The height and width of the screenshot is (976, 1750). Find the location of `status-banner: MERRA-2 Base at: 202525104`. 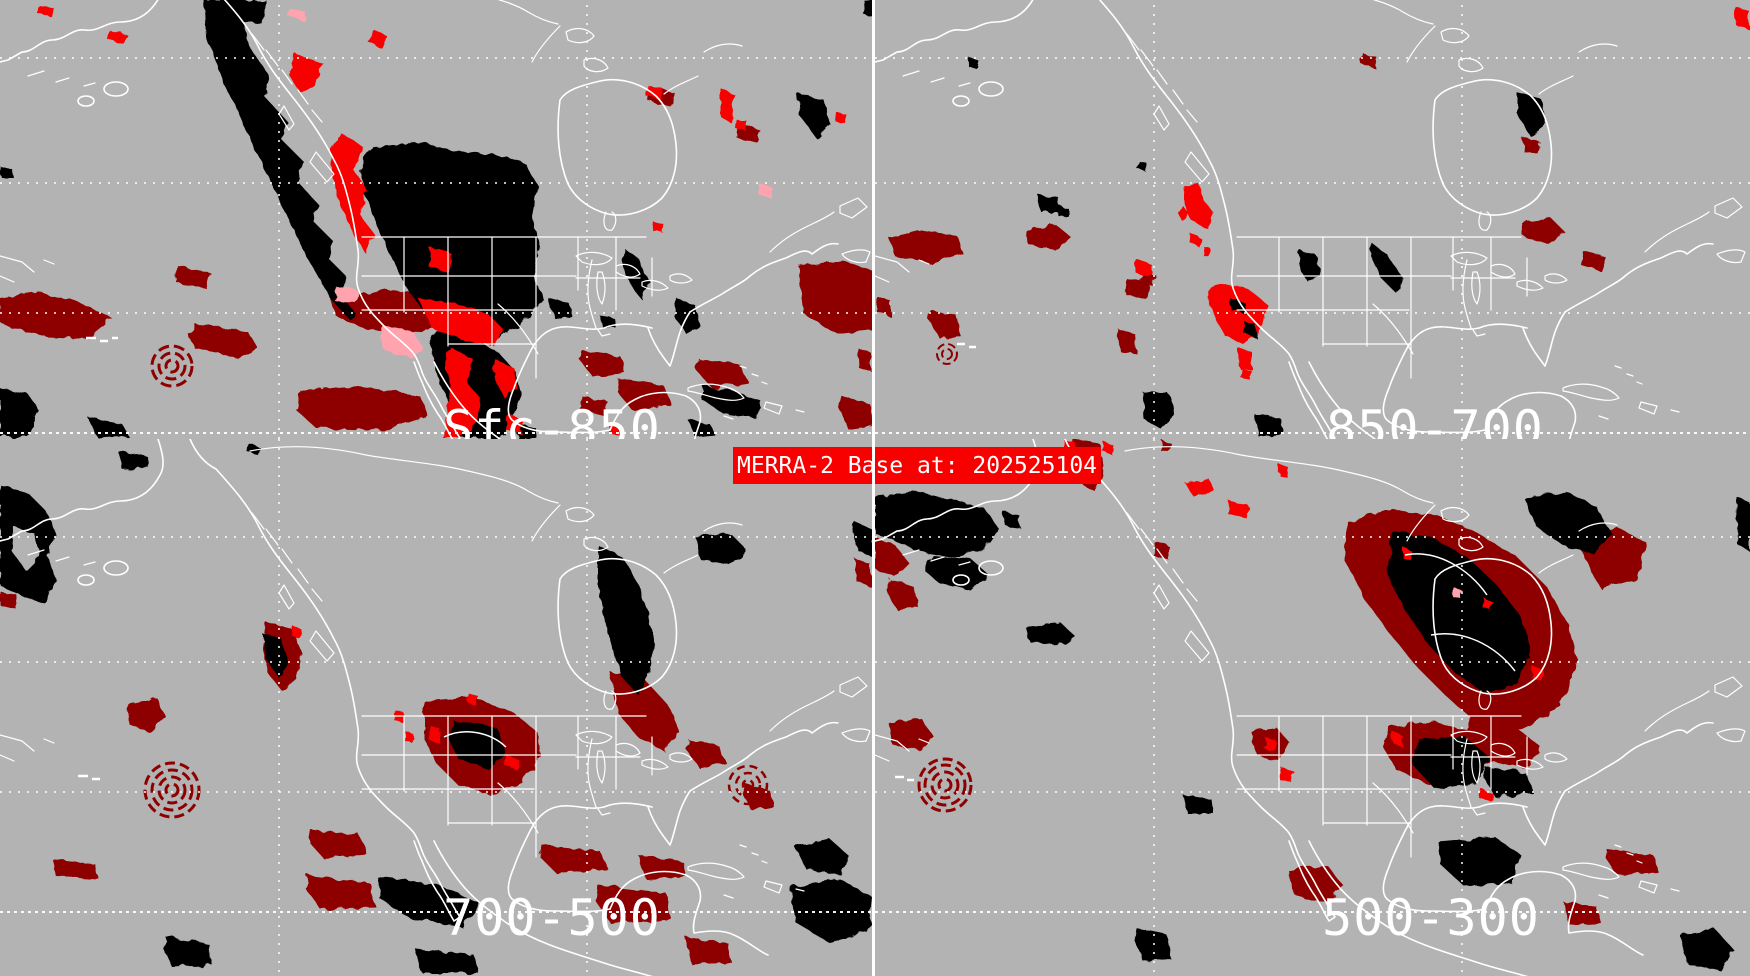

status-banner: MERRA-2 Base at: 202525104 is located at coordinates (917, 465).